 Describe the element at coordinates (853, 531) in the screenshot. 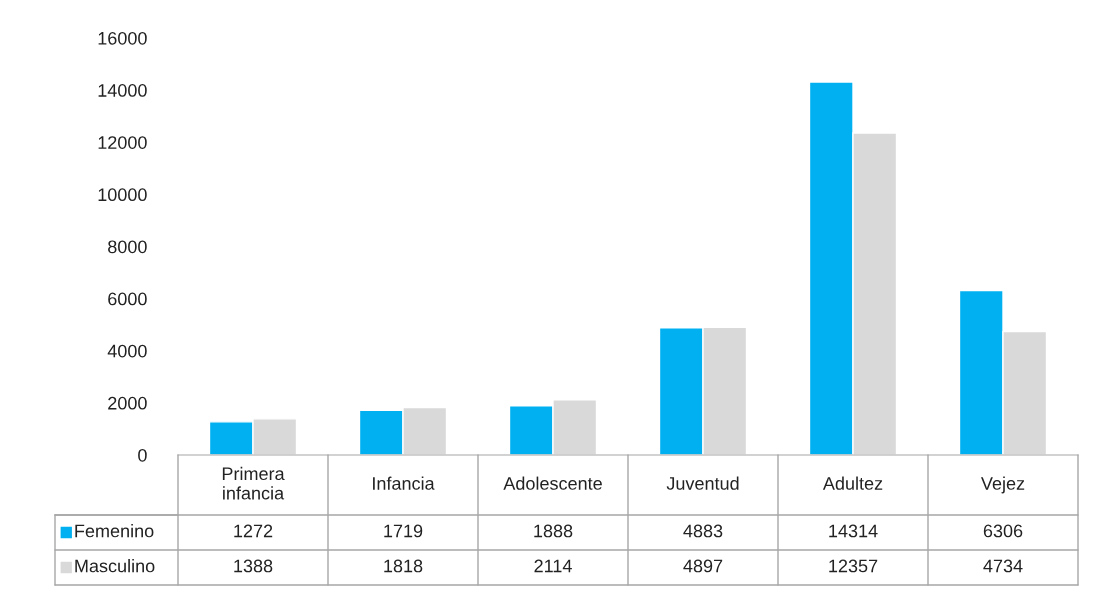

I see `data-label: 14314` at that location.